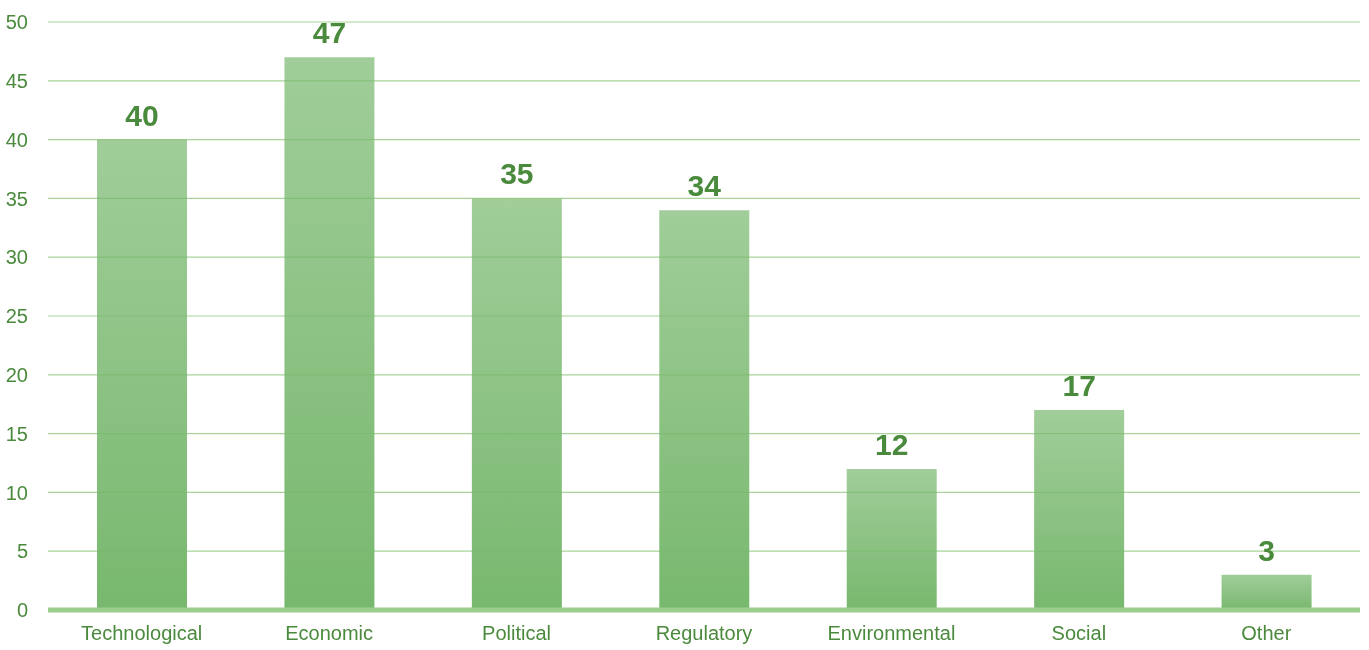  Describe the element at coordinates (22, 610) in the screenshot. I see `y-tick-label: 0` at that location.